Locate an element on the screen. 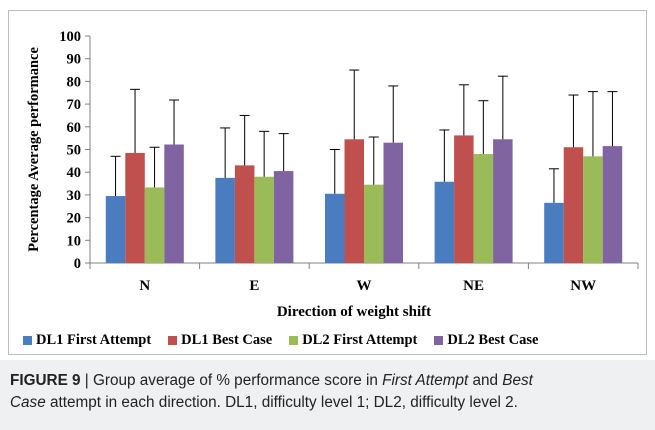  legend-item: DL2 Best Case is located at coordinates (486, 340).